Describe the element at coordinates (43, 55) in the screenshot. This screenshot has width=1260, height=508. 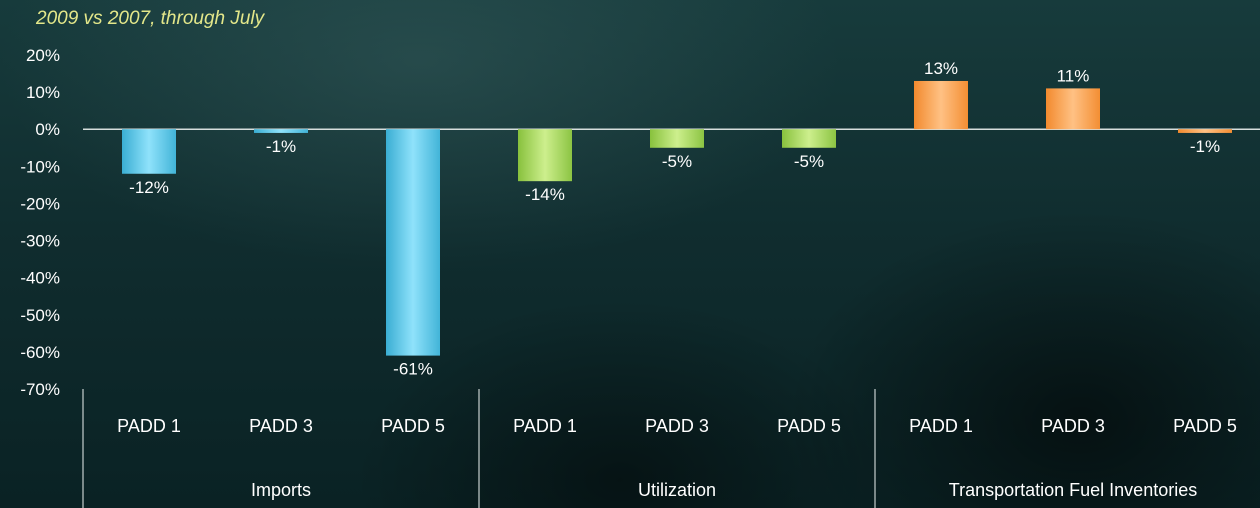
I see `y-tick-label: 20%` at that location.